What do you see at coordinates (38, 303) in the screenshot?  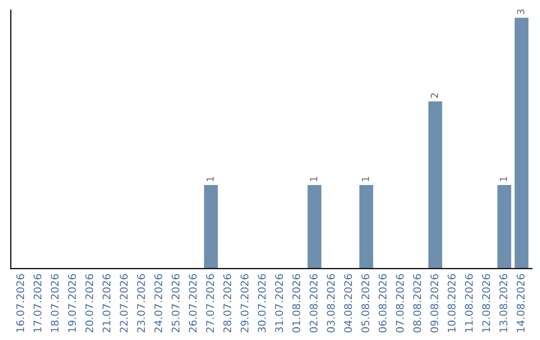 I see `x-tick-label: 17.07.2026` at bounding box center [38, 303].